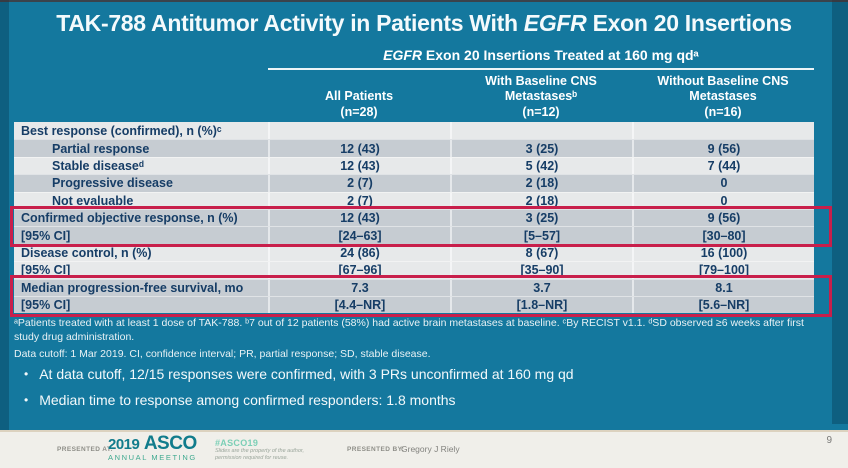  What do you see at coordinates (359, 270) in the screenshot?
I see `cell-all-patients: [67–96]` at bounding box center [359, 270].